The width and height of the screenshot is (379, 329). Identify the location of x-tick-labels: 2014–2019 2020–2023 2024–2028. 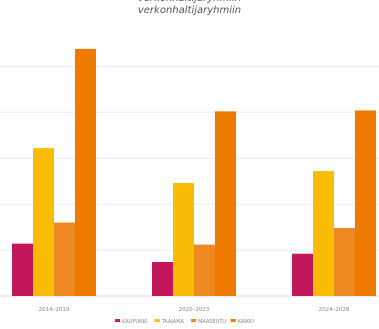
(194, 310).